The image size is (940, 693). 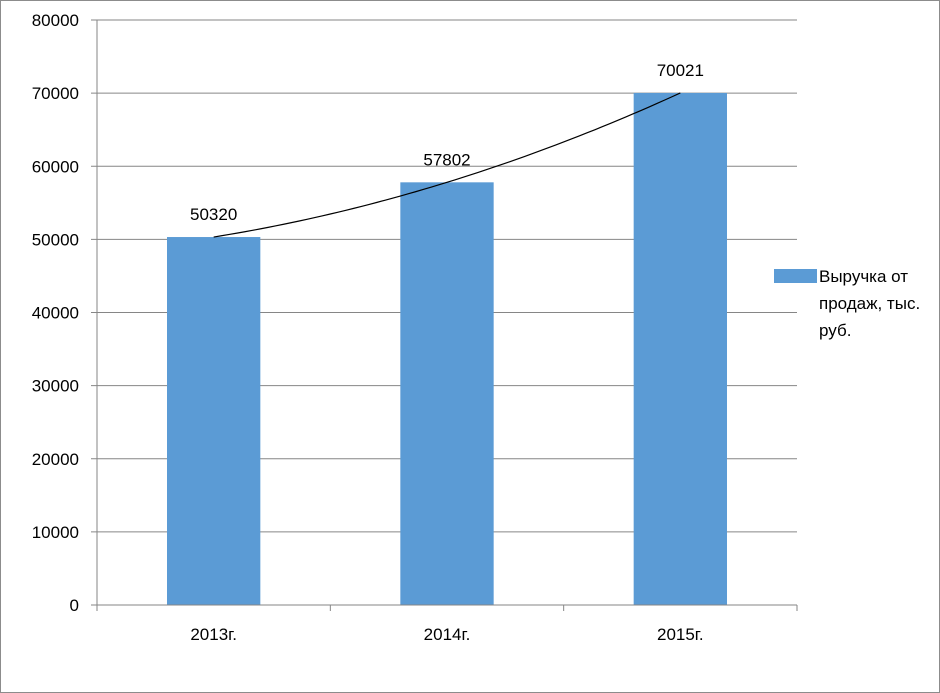 I want to click on x-tick-label: 2014г., so click(x=447, y=634).